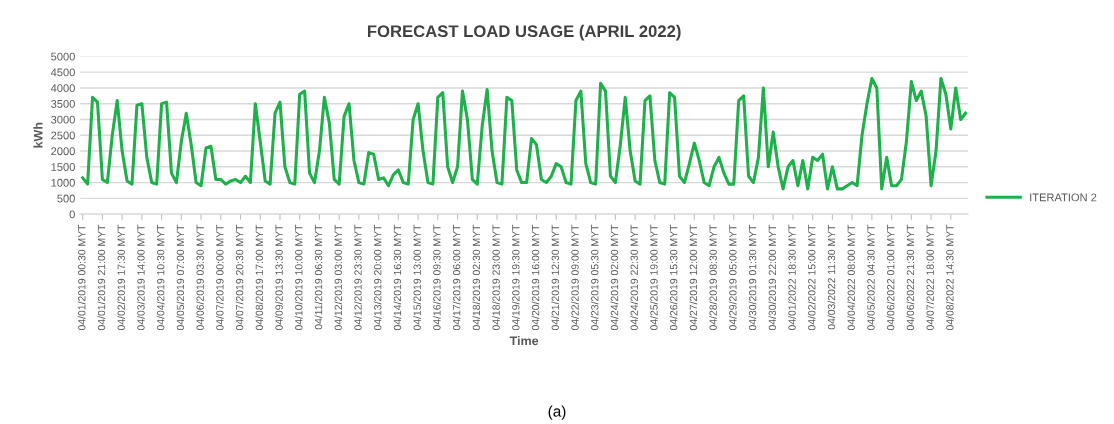  What do you see at coordinates (239, 277) in the screenshot?
I see `x-tick-label: 04/07/2019 20:30 MYT` at bounding box center [239, 277].